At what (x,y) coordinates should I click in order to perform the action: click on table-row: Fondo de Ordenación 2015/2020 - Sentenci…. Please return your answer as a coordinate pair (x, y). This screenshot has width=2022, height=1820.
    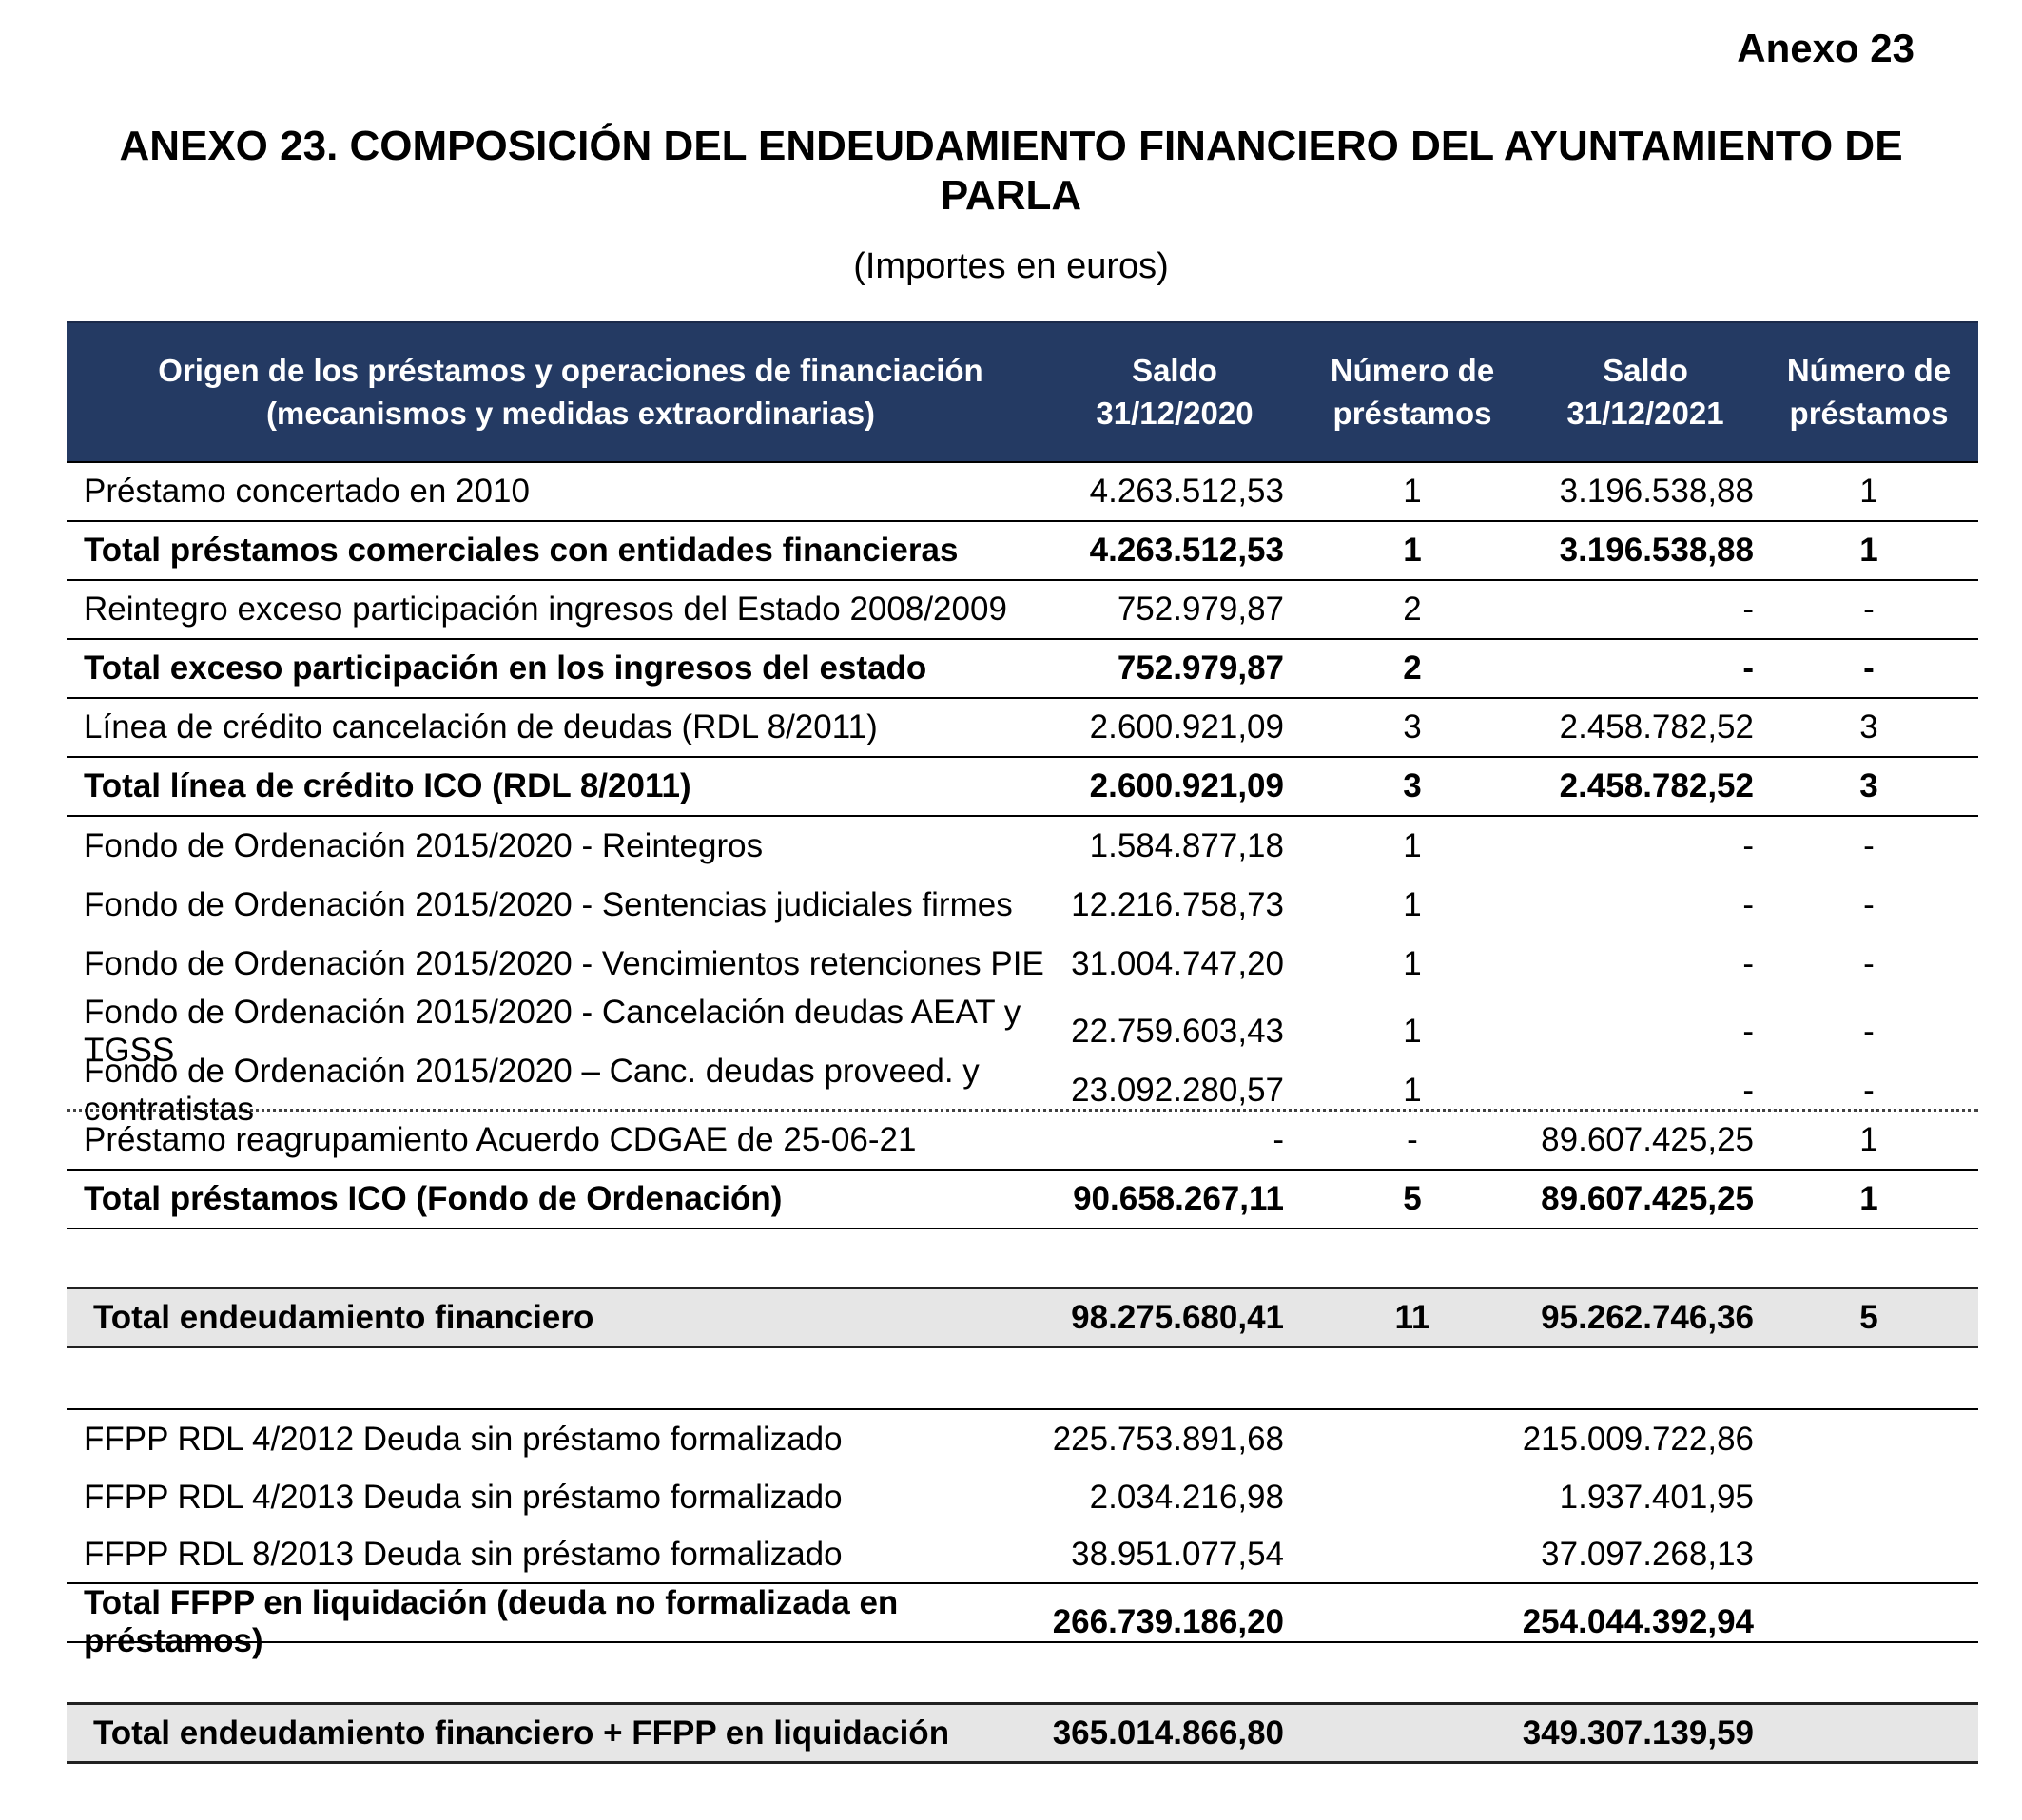
    Looking at the image, I should click on (1023, 906).